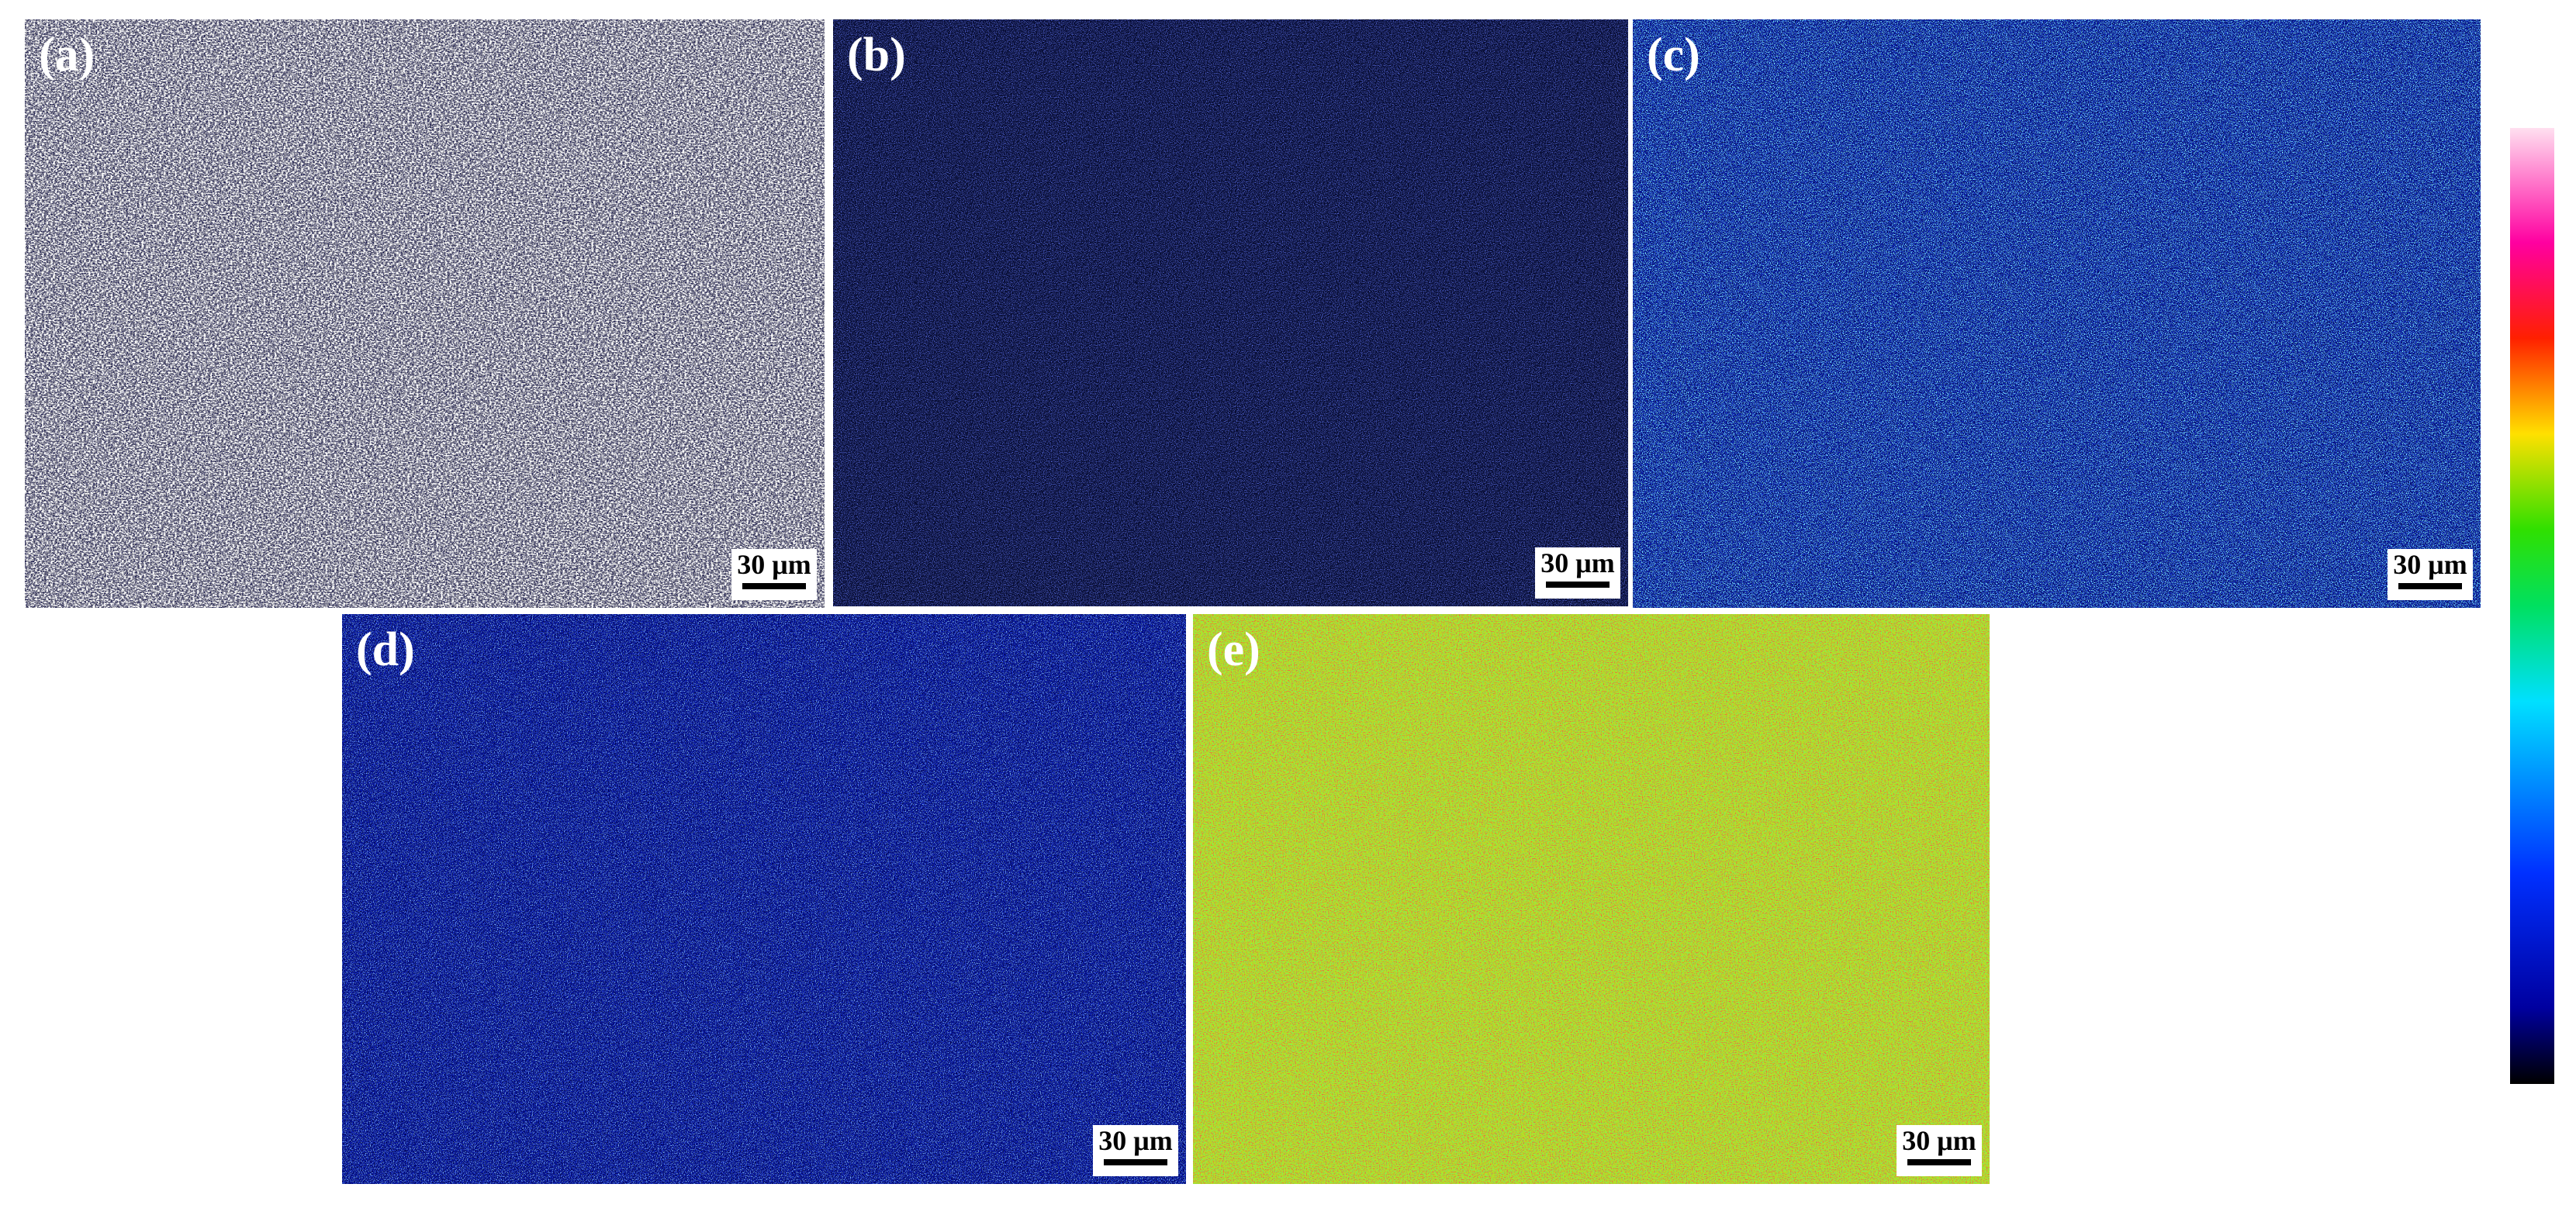 The image size is (2576, 1215). I want to click on panel: (b) 30 μm, so click(1230, 312).